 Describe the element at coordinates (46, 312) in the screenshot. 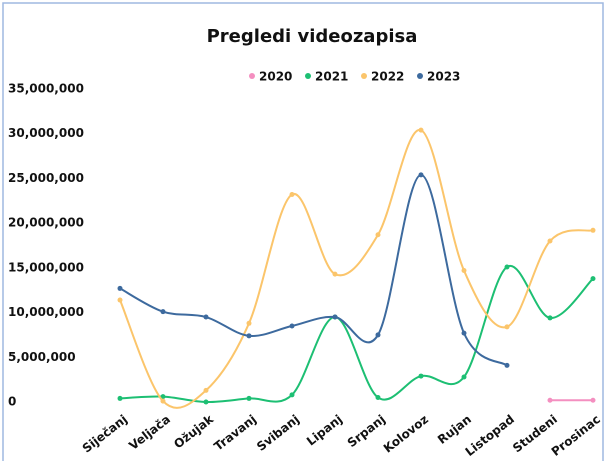

I see `y-tick-label: 10,000,000` at that location.